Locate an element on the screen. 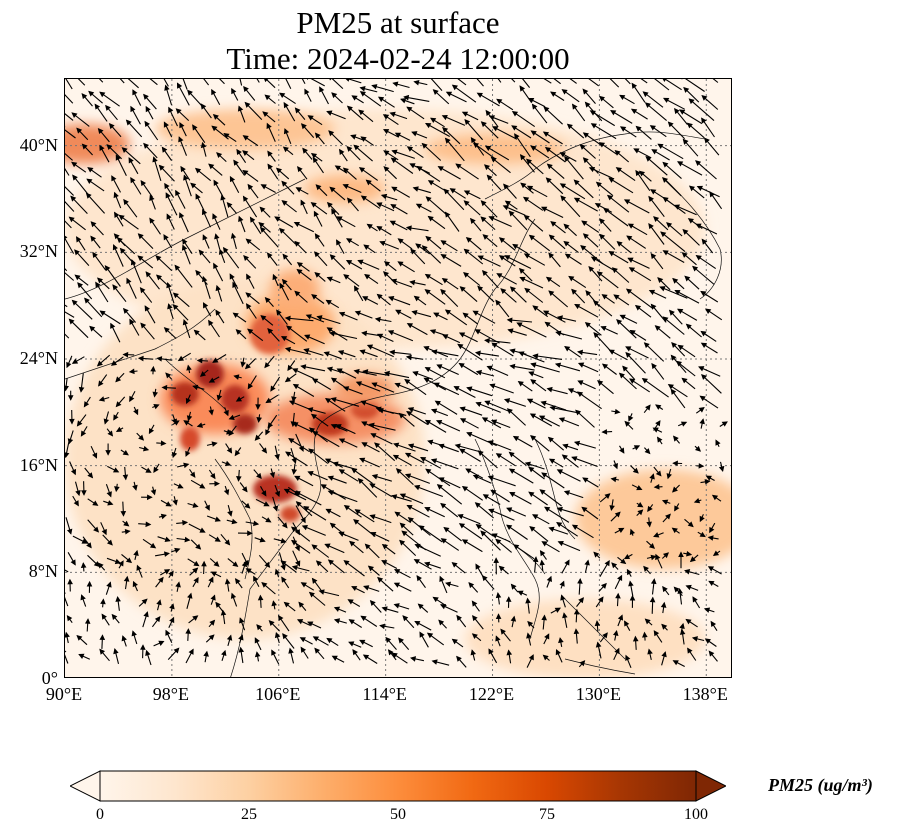 Image resolution: width=905 pixels, height=836 pixels. y-tick-label: 16°N is located at coordinates (38, 464).